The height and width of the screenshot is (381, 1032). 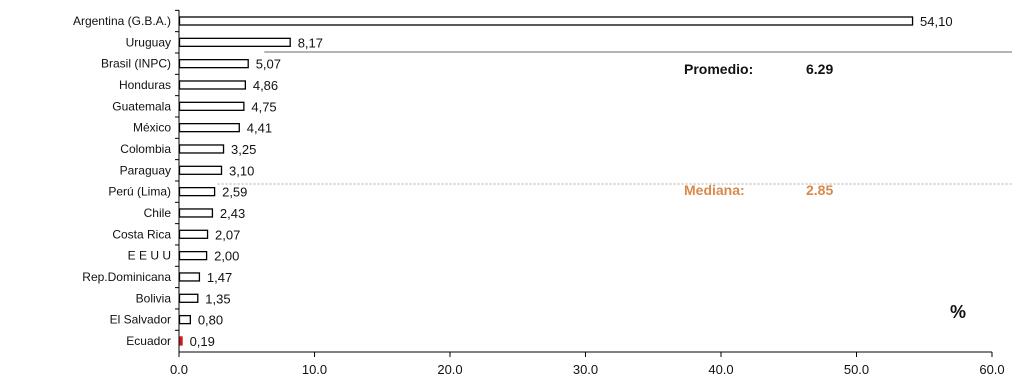 I want to click on unit-label: %, so click(x=958, y=312).